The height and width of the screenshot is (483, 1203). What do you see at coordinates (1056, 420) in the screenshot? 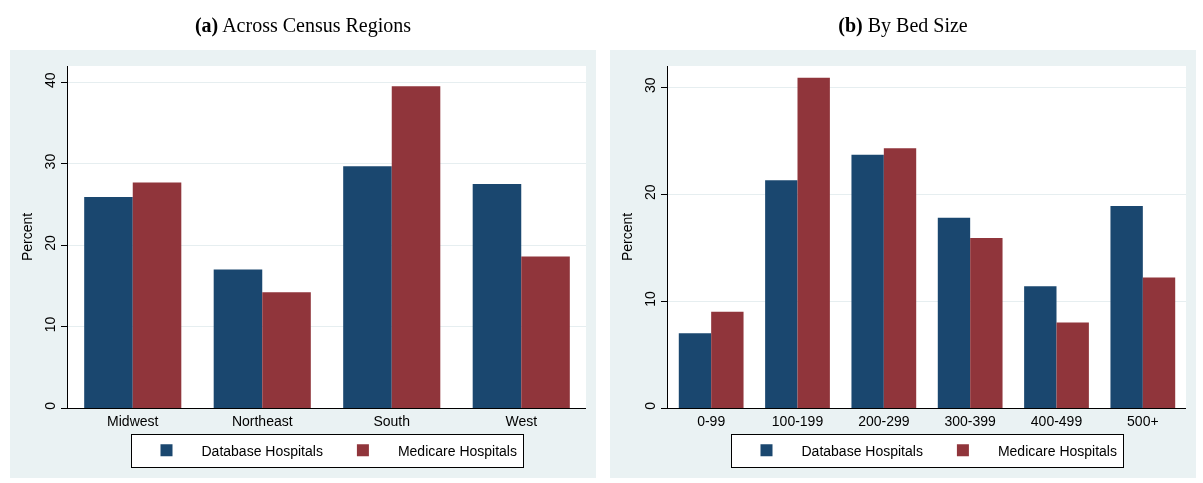
I see `x-tick-label: 400-499` at bounding box center [1056, 420].